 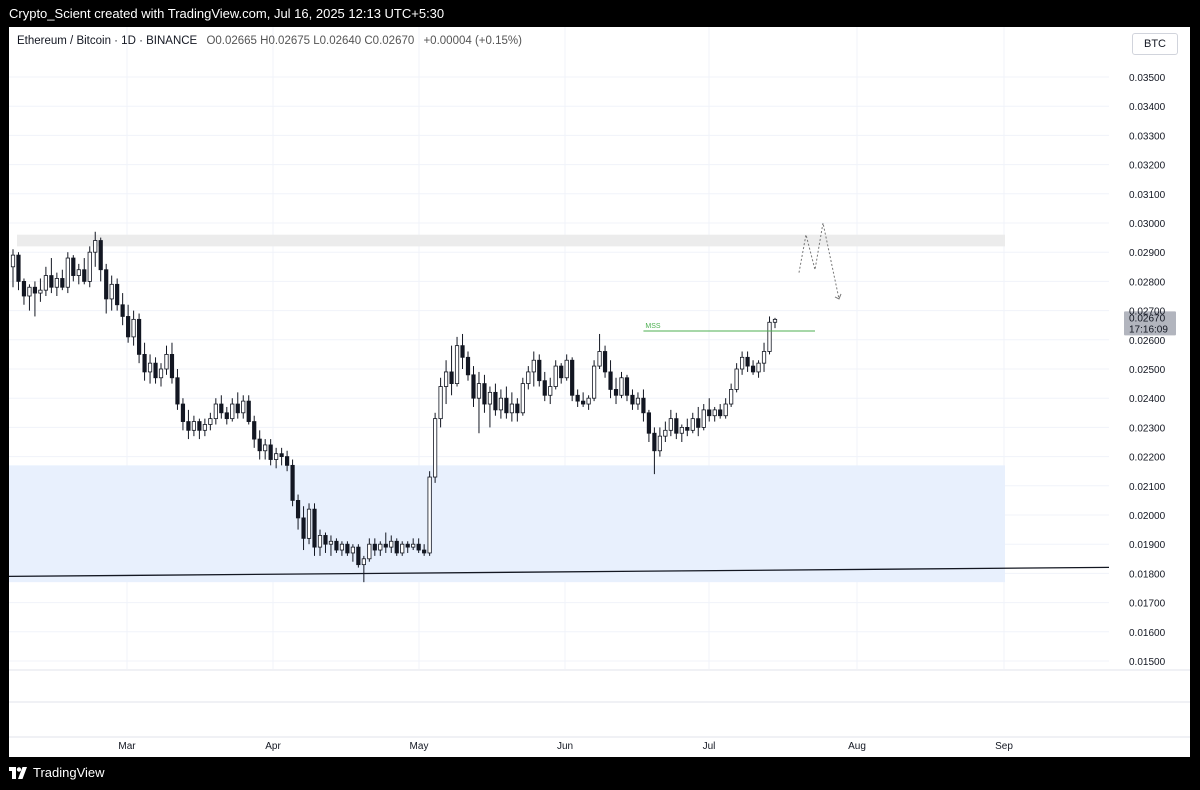 I want to click on tradingview-logo: TradingView, so click(x=57, y=772).